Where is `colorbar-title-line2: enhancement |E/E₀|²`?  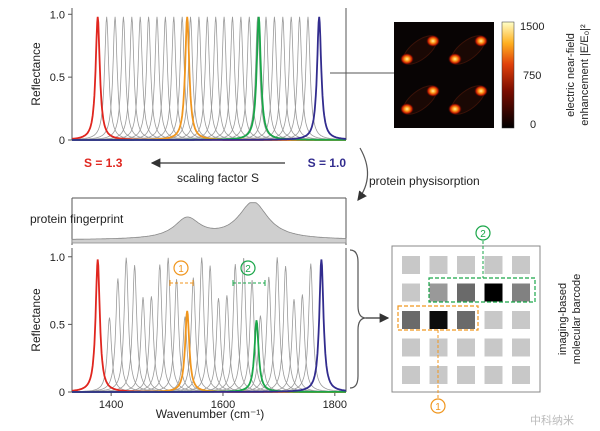 colorbar-title-line2: enhancement |E/E₀|² is located at coordinates (585, 75).